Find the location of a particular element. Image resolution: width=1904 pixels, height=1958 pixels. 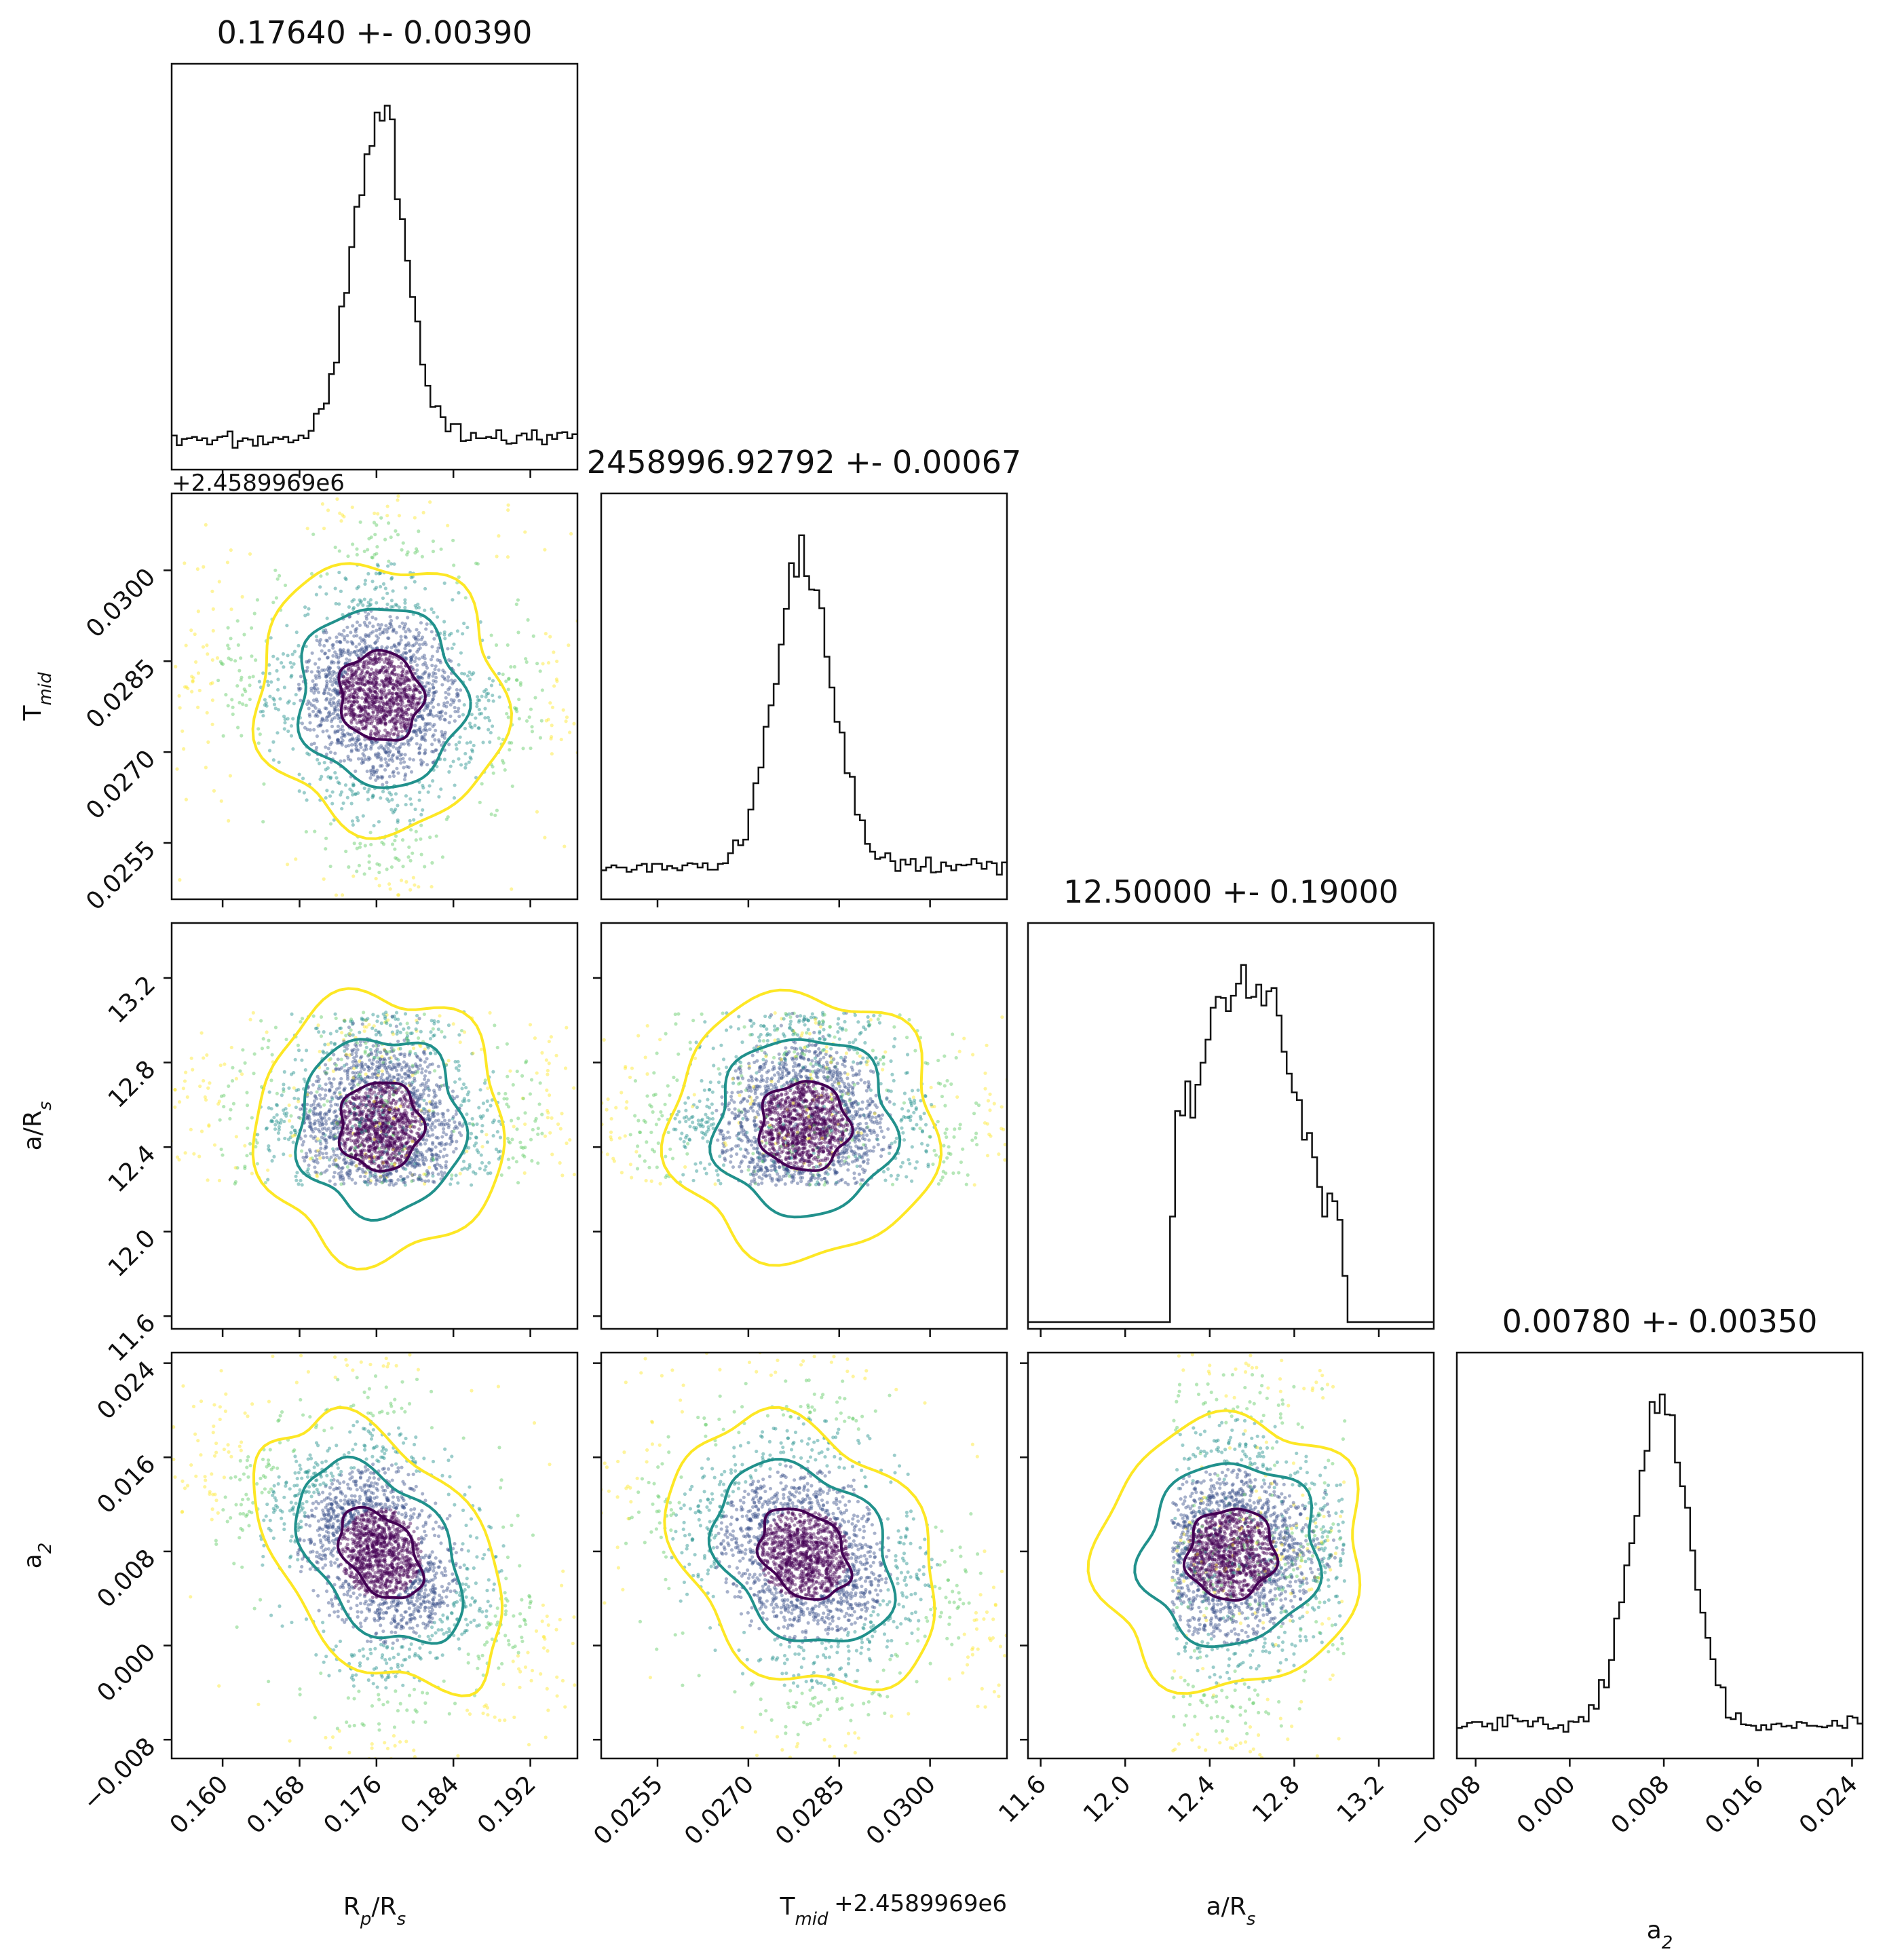

histogram-Rp/Rs is located at coordinates (374, 277).